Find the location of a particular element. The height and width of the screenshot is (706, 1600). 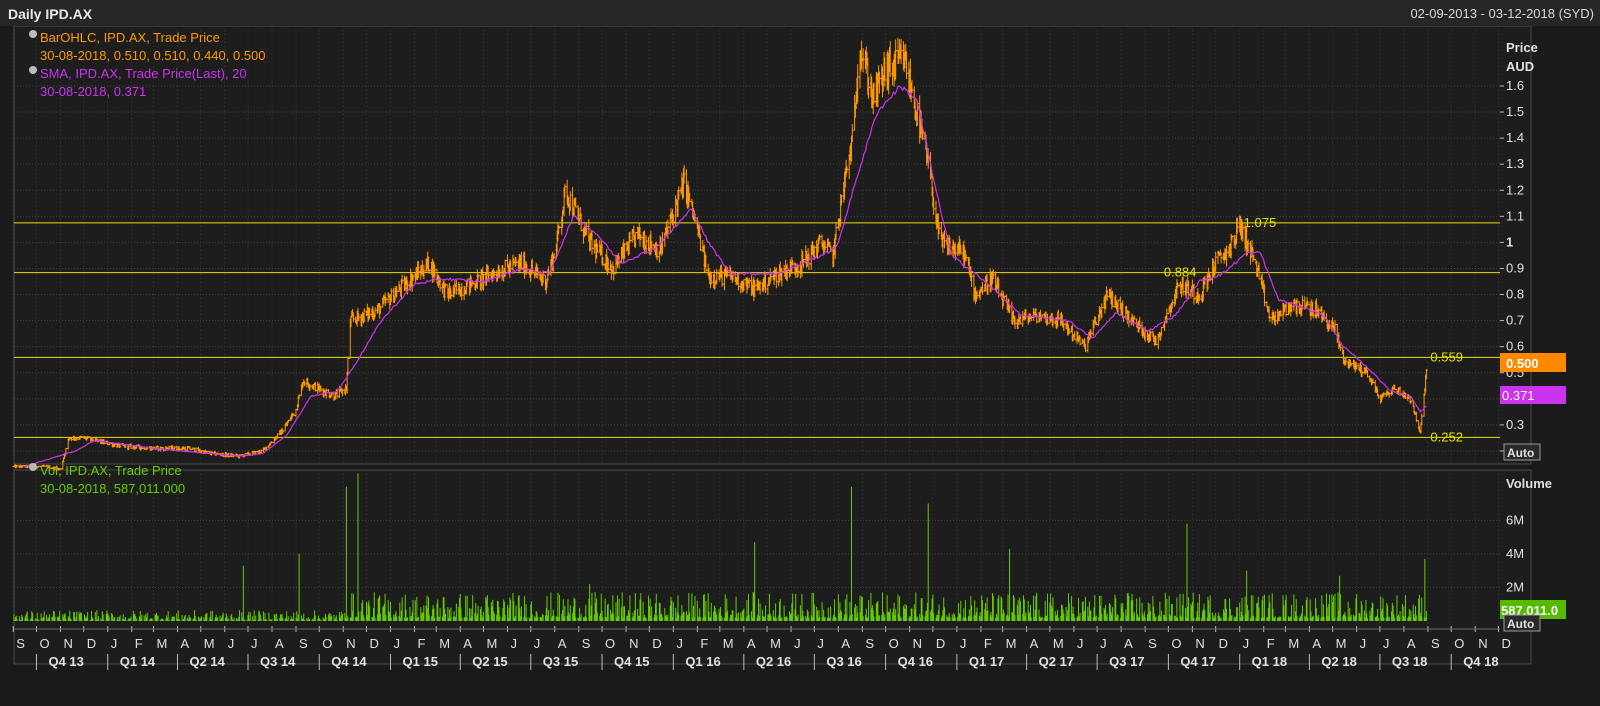

level-label: 0.884 is located at coordinates (1180, 272).